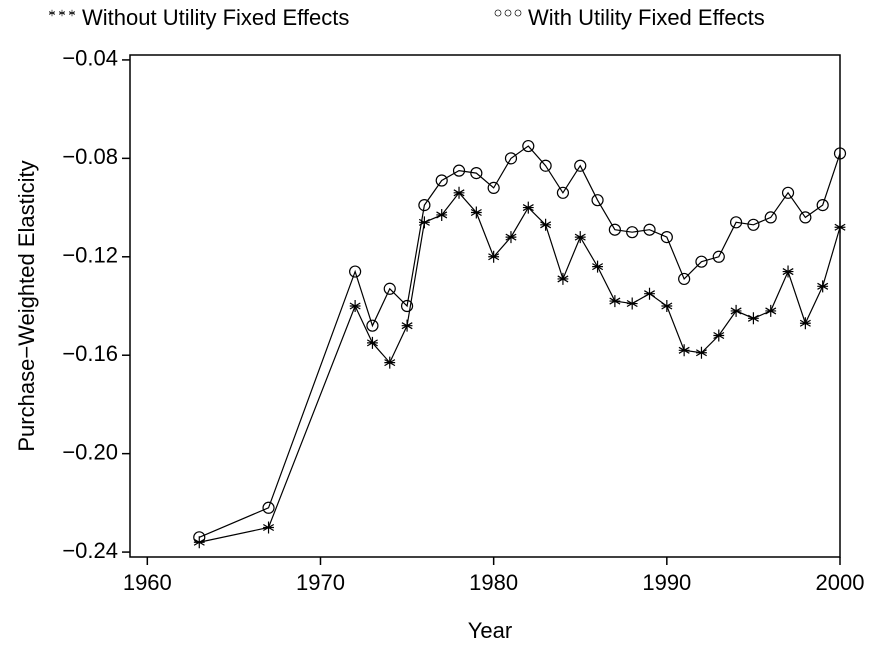 This screenshot has width=872, height=645. I want to click on x-tick-label: 1970, so click(320, 582).